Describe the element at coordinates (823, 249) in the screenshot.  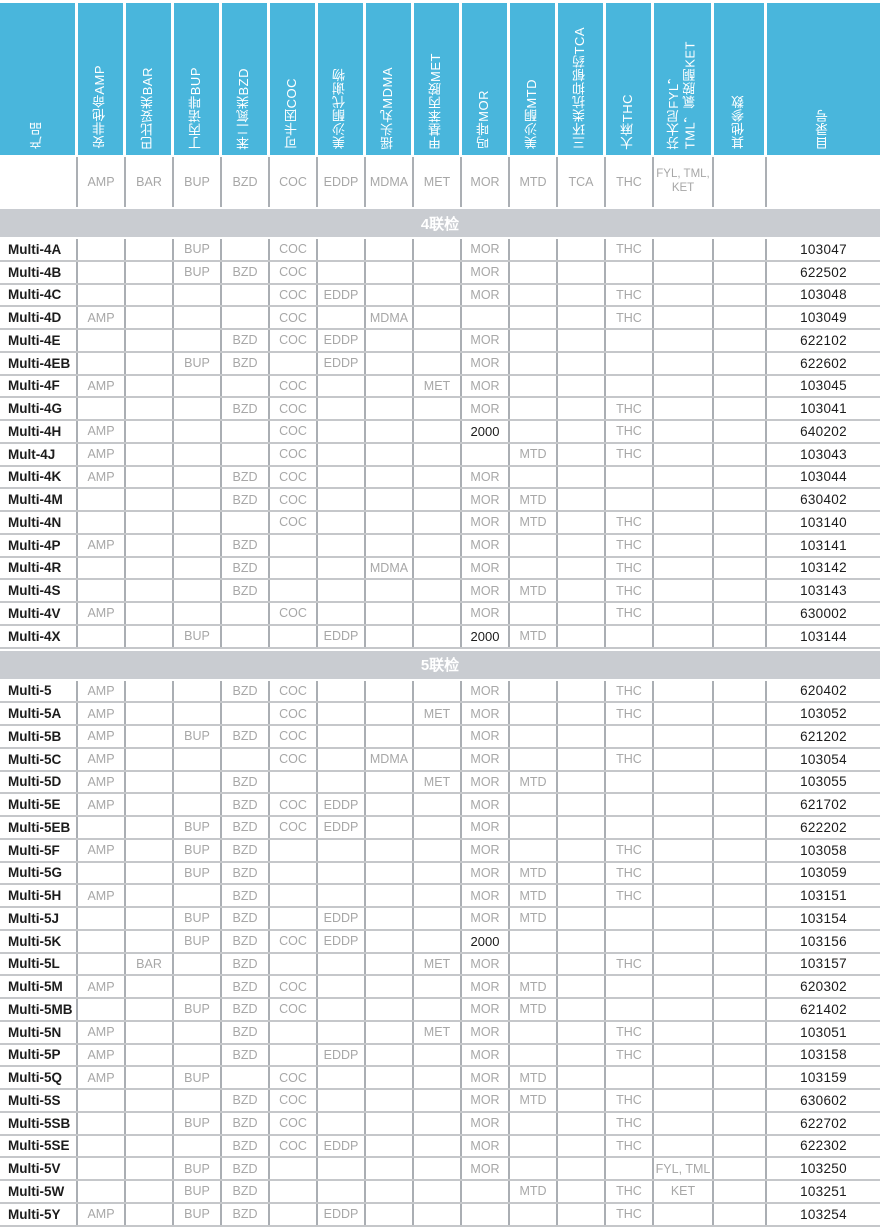
I see `catalog-number: 103047` at that location.